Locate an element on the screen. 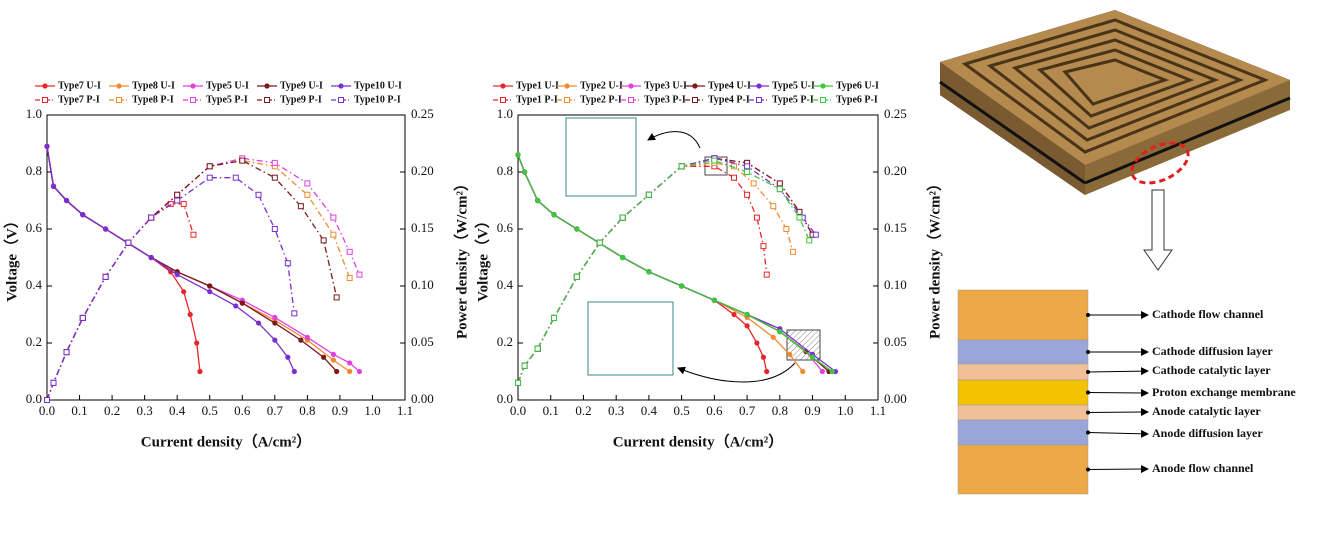  y-tick-label: 1.0 is located at coordinates (34, 113).